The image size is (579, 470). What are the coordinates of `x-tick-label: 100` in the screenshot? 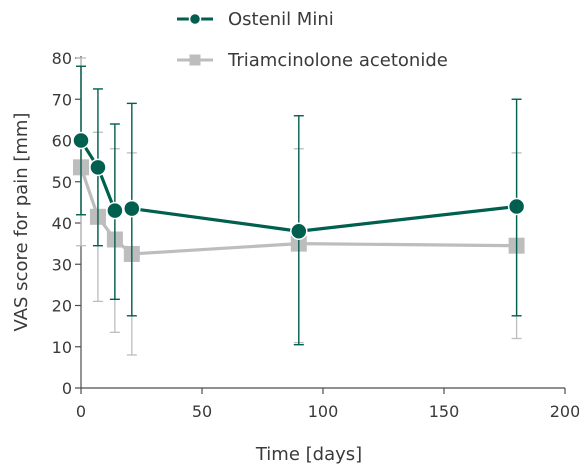 It's located at (323, 411).